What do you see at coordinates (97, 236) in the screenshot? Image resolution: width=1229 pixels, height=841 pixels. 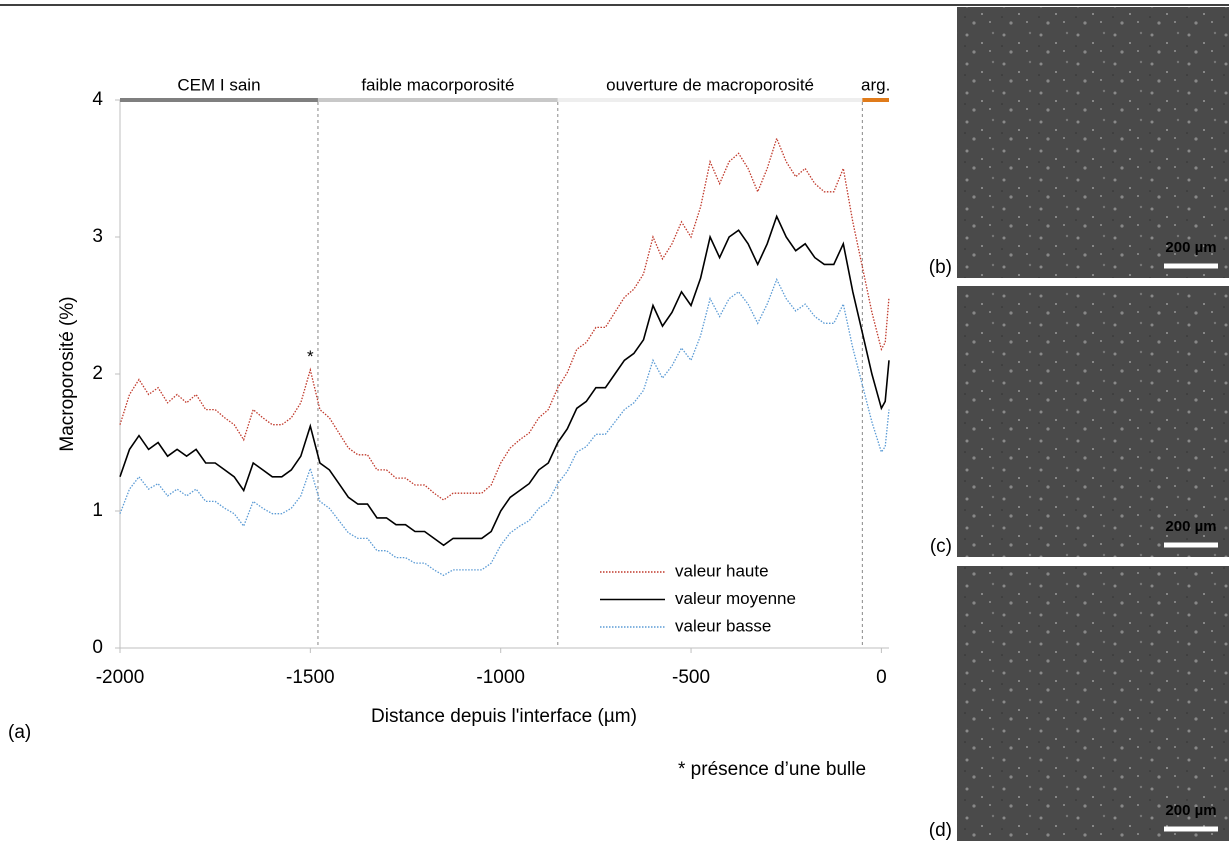 I see `y-tick-label: 3` at bounding box center [97, 236].